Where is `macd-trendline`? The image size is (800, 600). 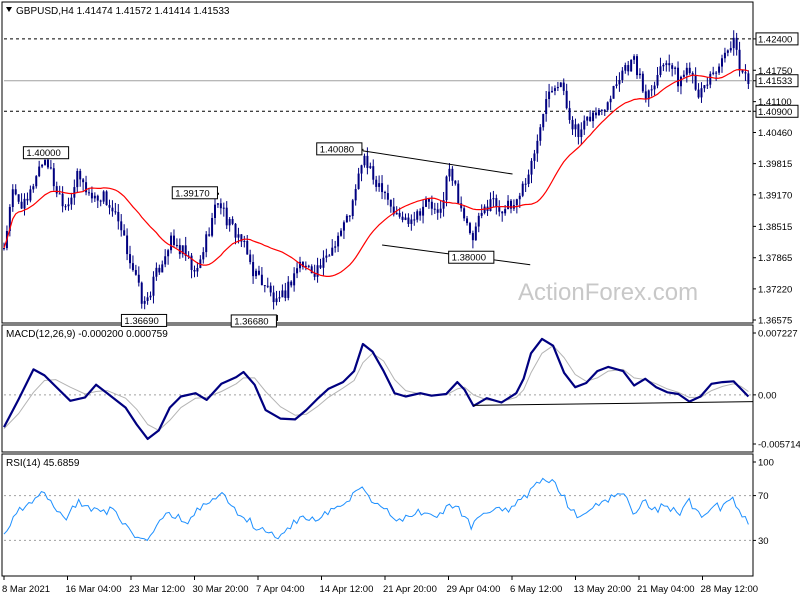 macd-trendline is located at coordinates (613, 403).